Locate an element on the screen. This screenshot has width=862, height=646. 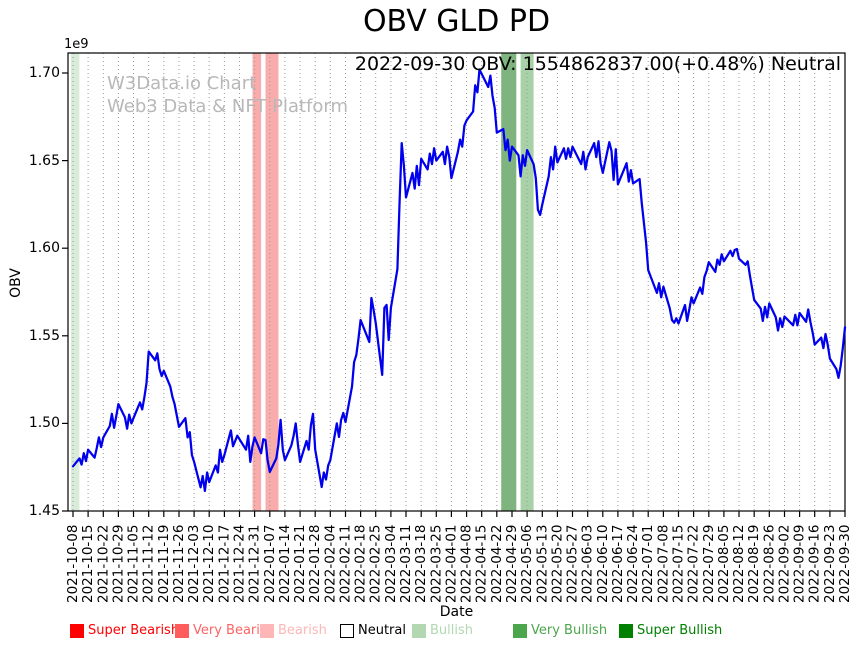
x-tick-label: 2022-04-08 is located at coordinates (466, 563).